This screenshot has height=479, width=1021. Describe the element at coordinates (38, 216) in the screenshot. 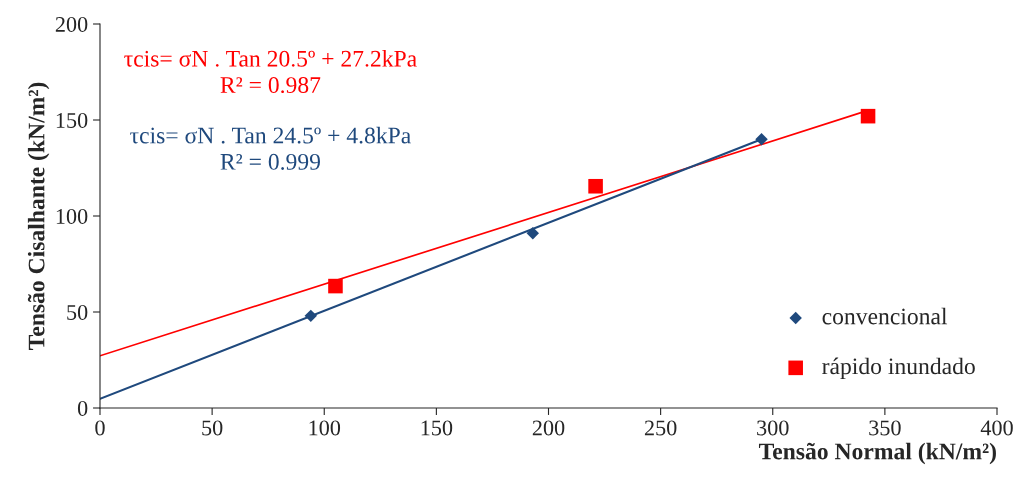

I see `y-axis-title: Tensão Cisalhante (kN/m²)` at that location.